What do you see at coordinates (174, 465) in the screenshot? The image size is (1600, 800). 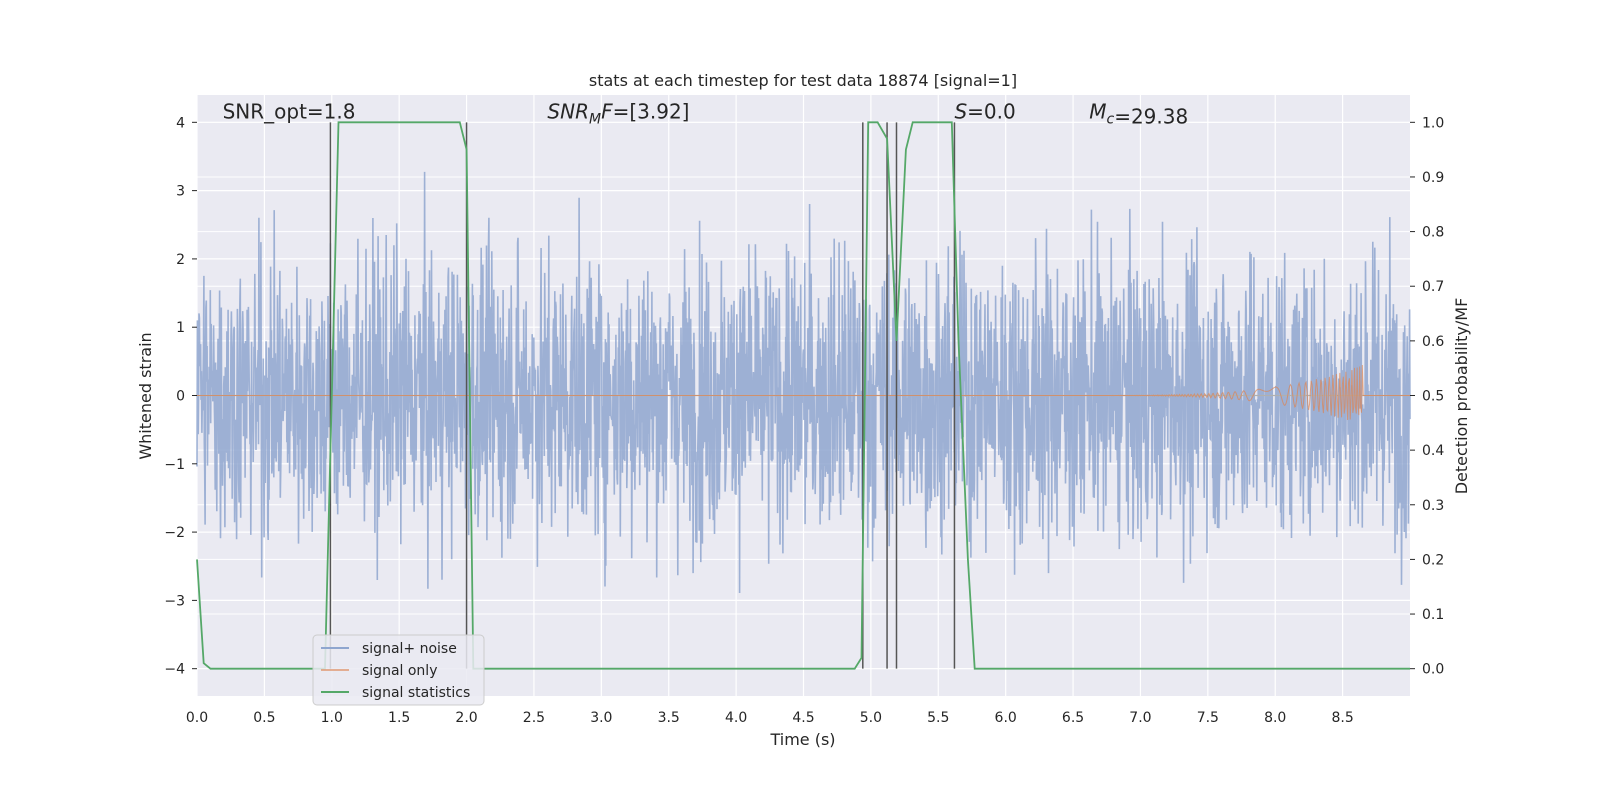 I see `y-tick-label: −1` at bounding box center [174, 465].